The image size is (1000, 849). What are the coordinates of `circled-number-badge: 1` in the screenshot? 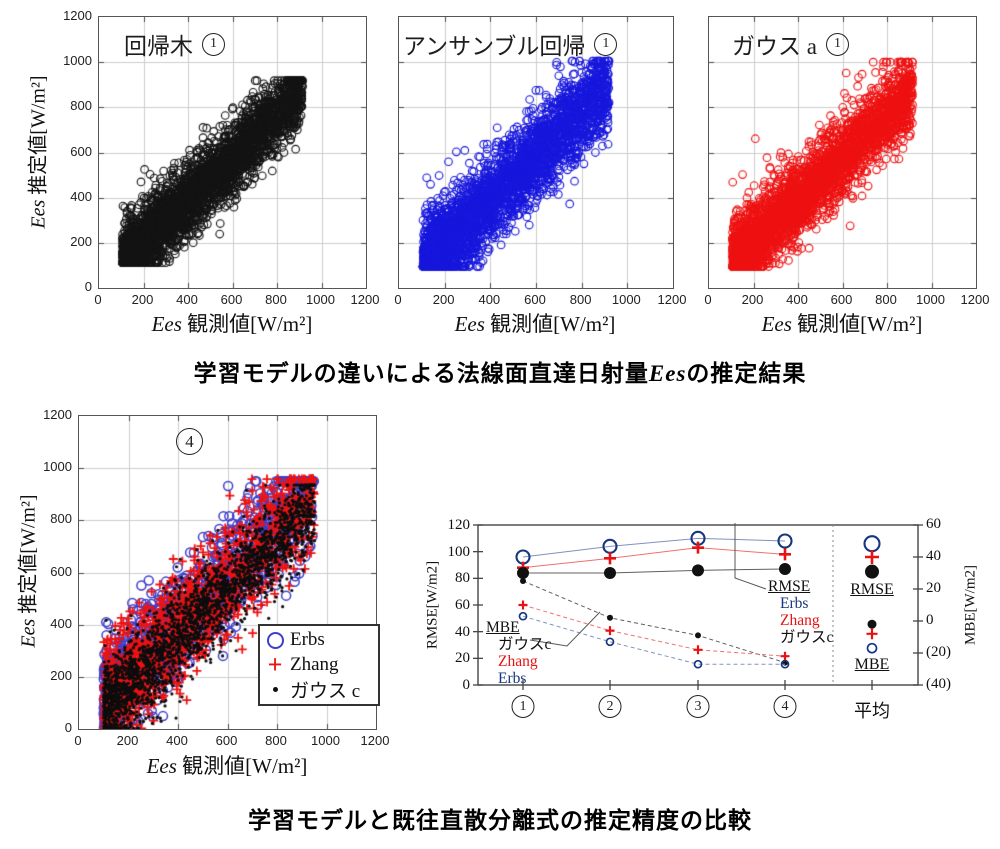 It's located at (606, 44).